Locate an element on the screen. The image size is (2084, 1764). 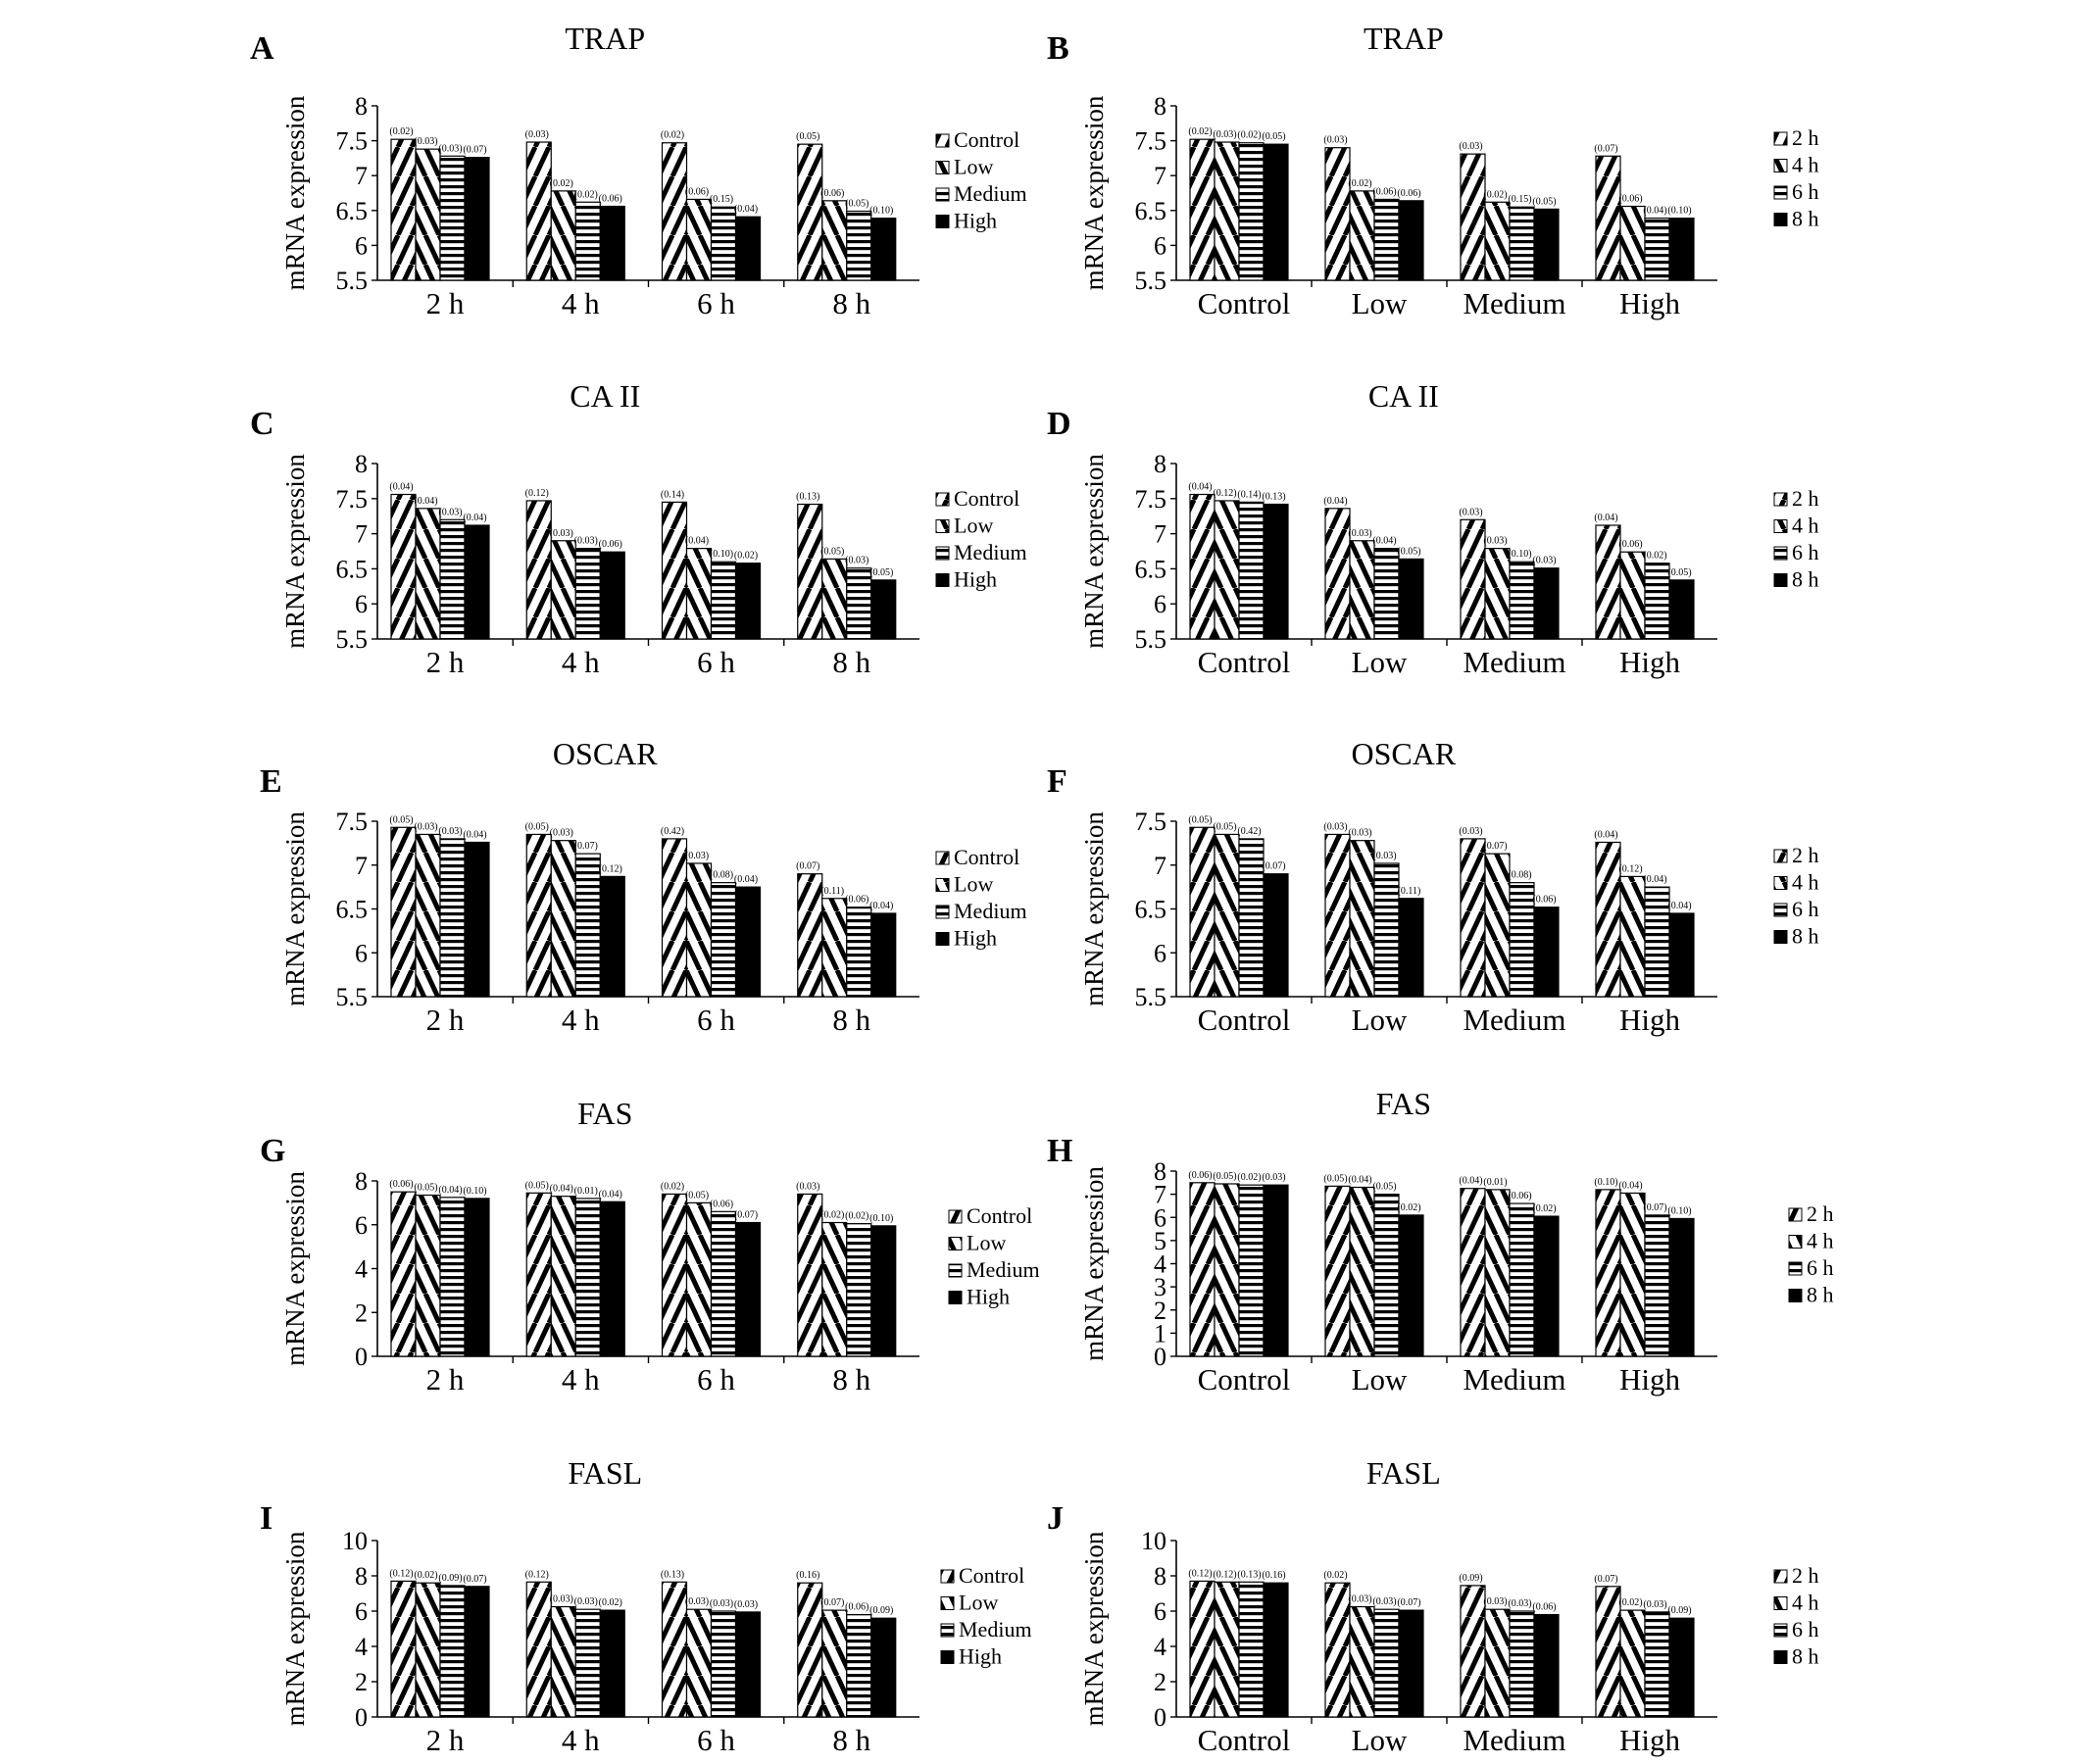
chart-title: FAS is located at coordinates (1403, 1103).